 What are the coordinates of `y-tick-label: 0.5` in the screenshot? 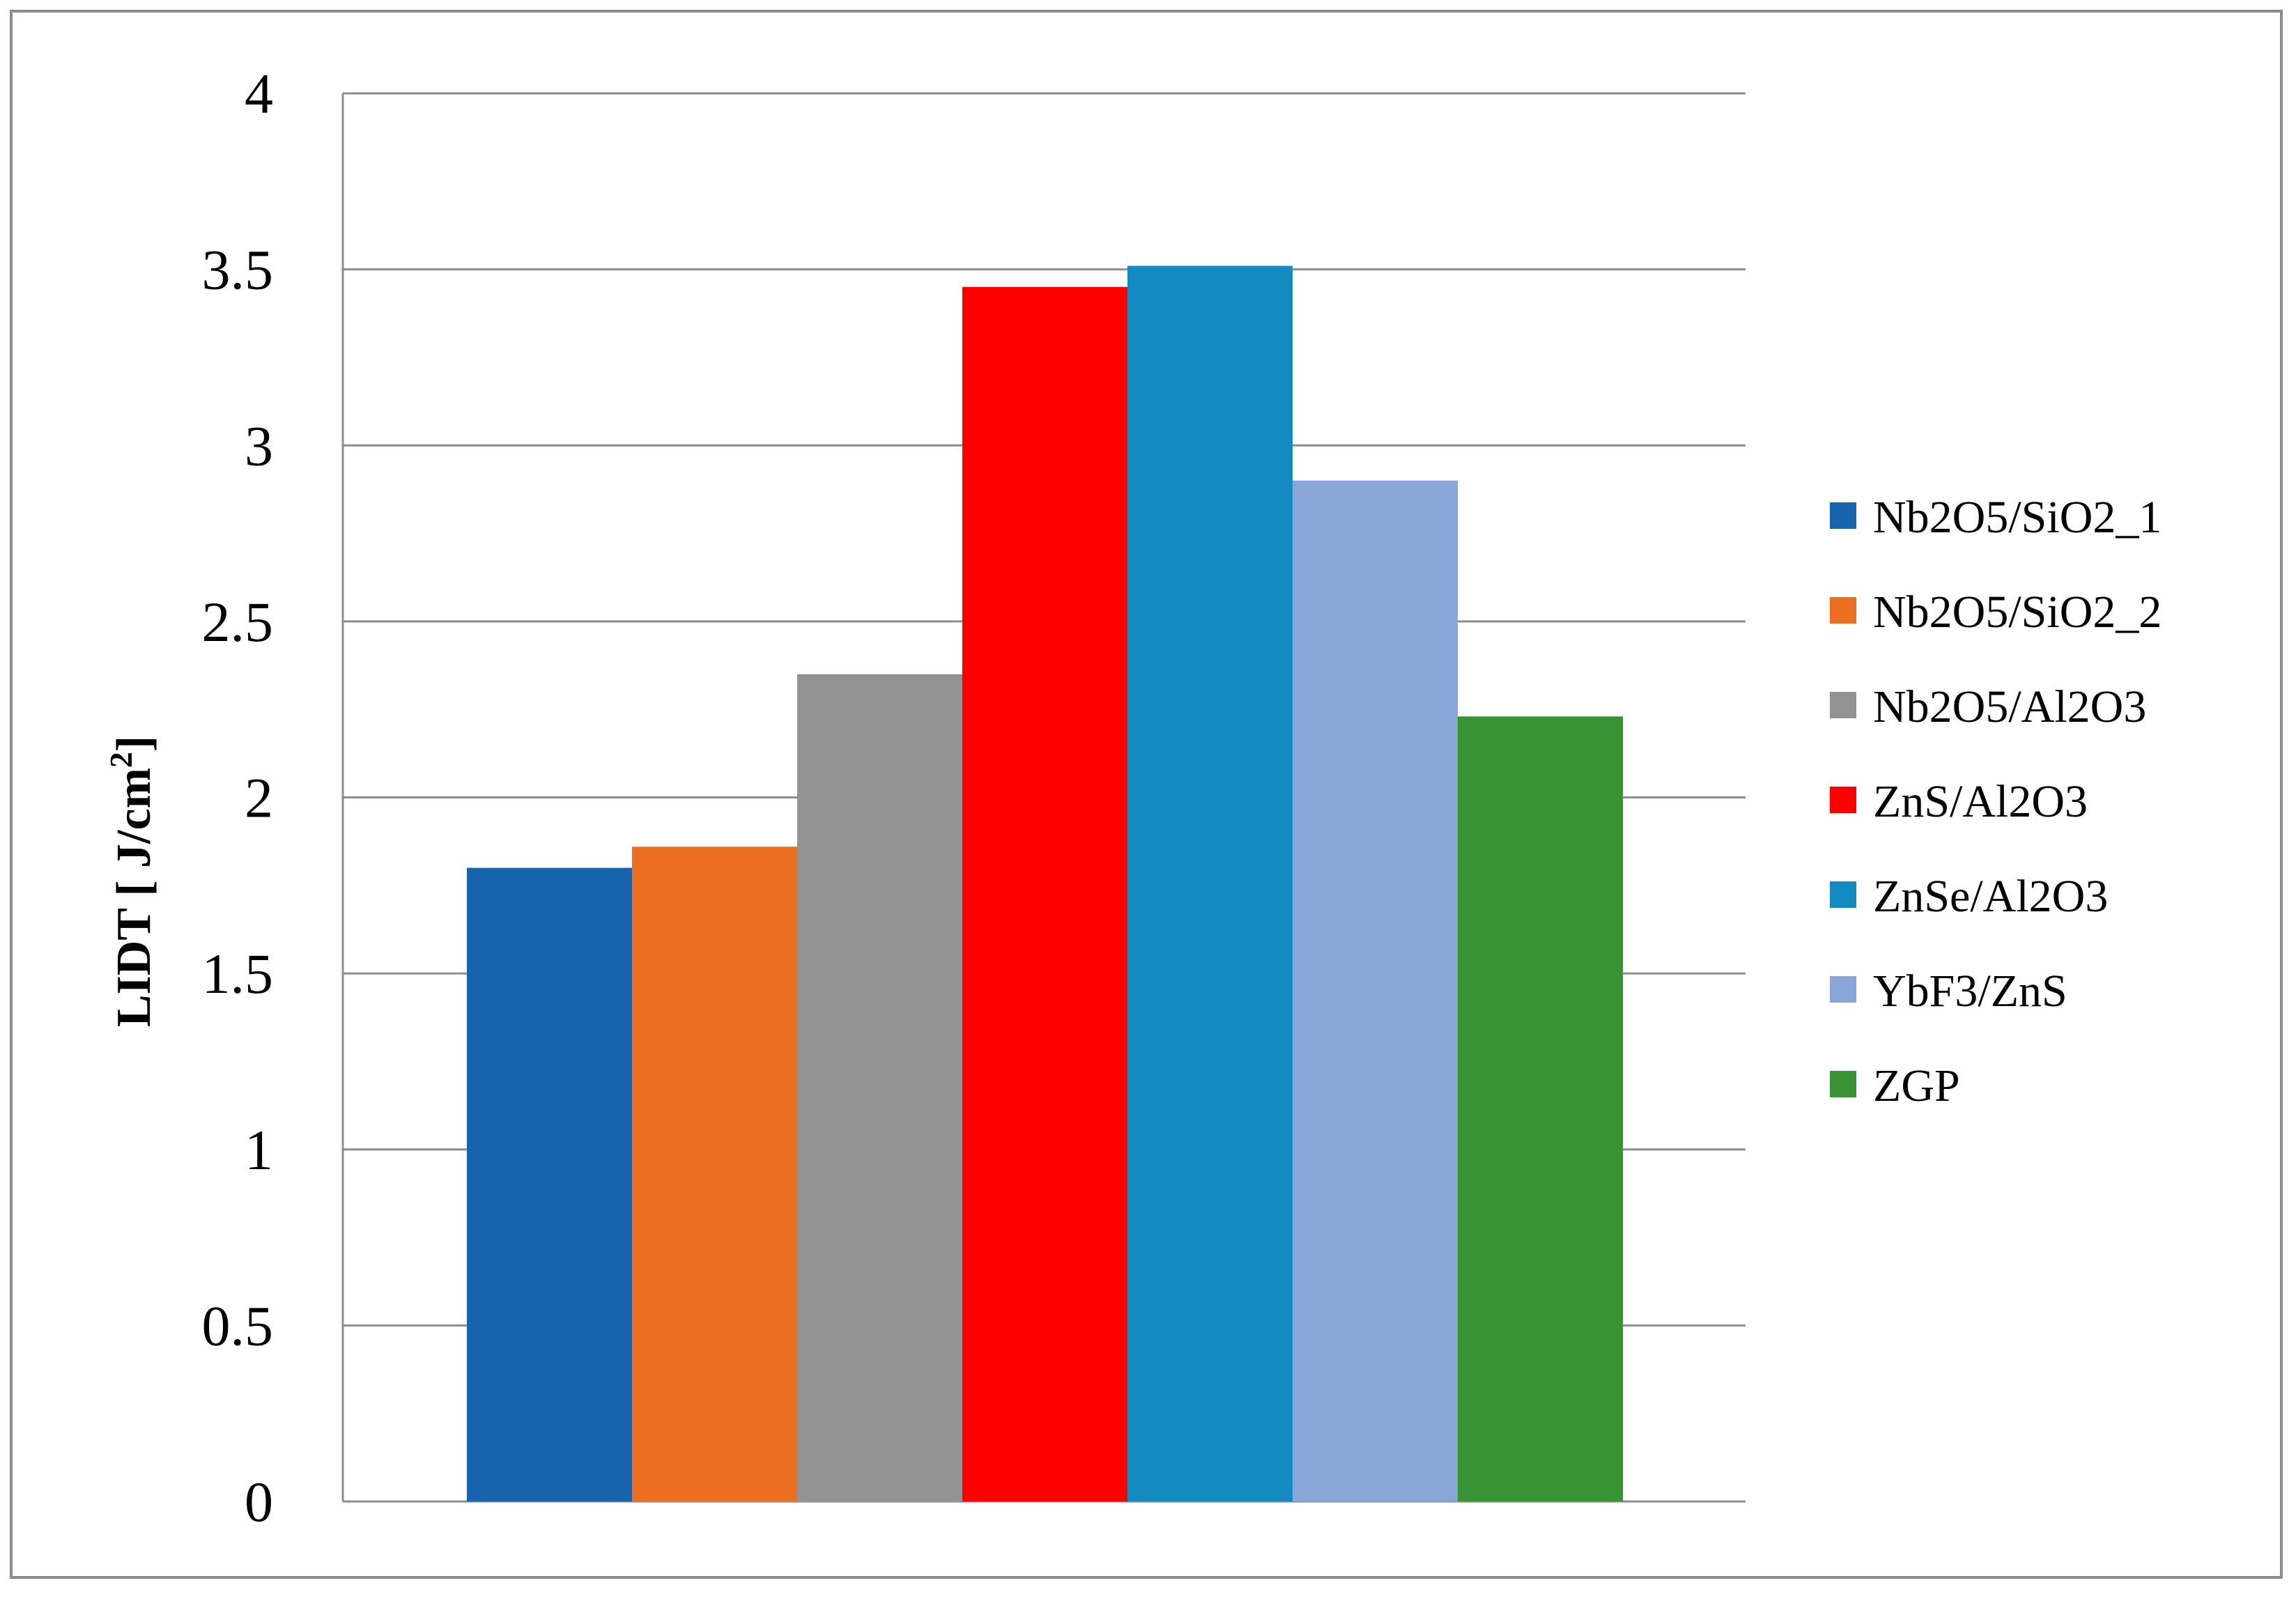 It's located at (238, 1325).